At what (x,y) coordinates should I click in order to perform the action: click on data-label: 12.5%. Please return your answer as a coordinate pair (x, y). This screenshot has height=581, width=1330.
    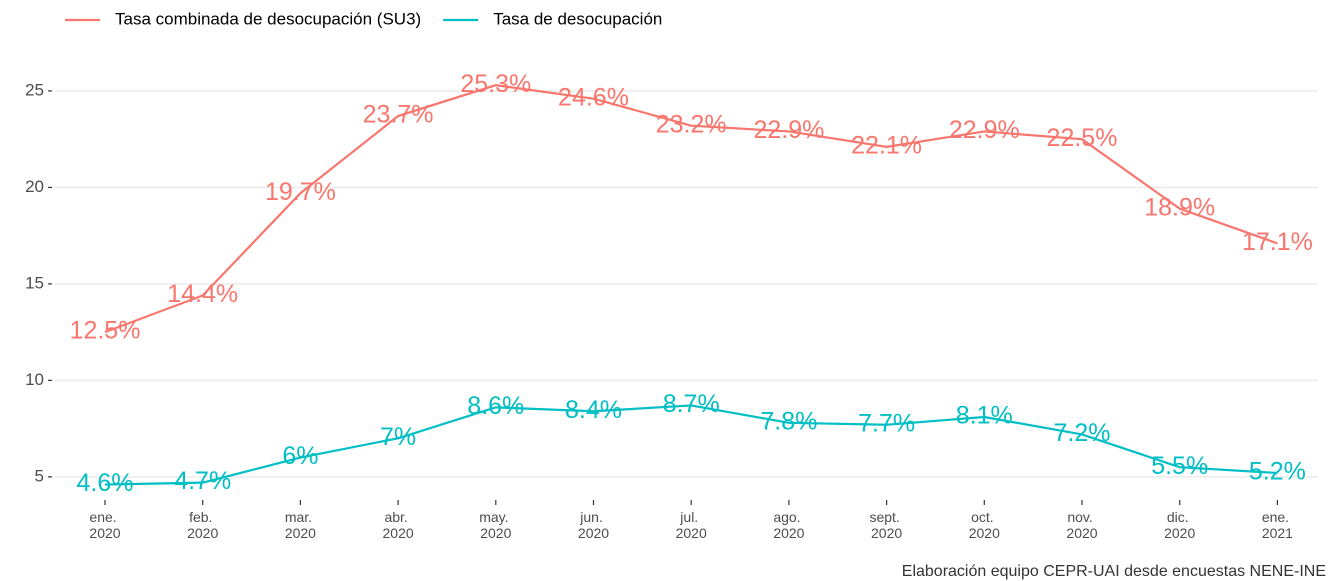
    Looking at the image, I should click on (105, 331).